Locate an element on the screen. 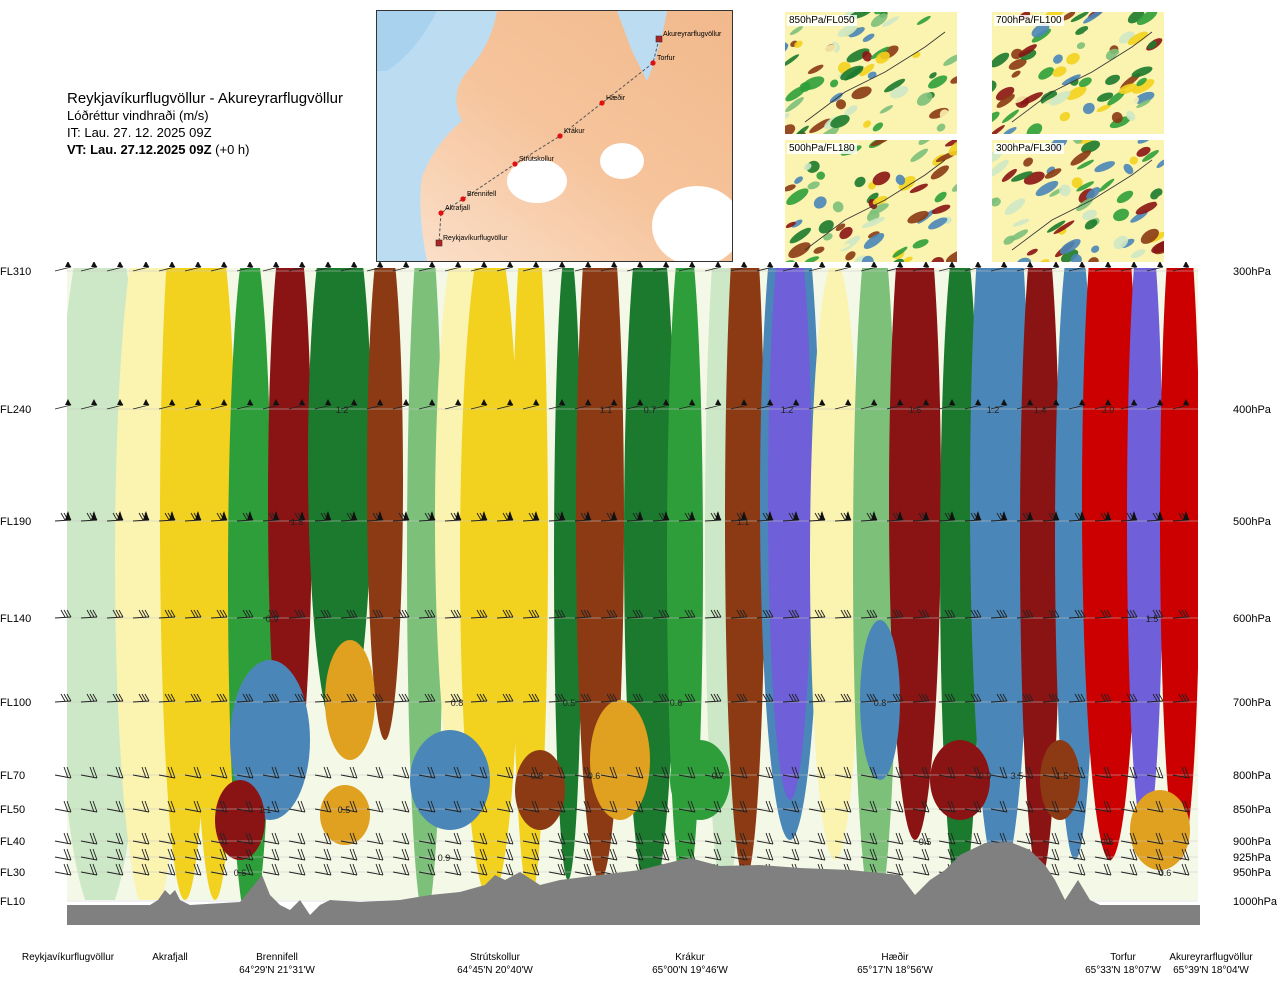  station-name: Akrafjall is located at coordinates (170, 957).